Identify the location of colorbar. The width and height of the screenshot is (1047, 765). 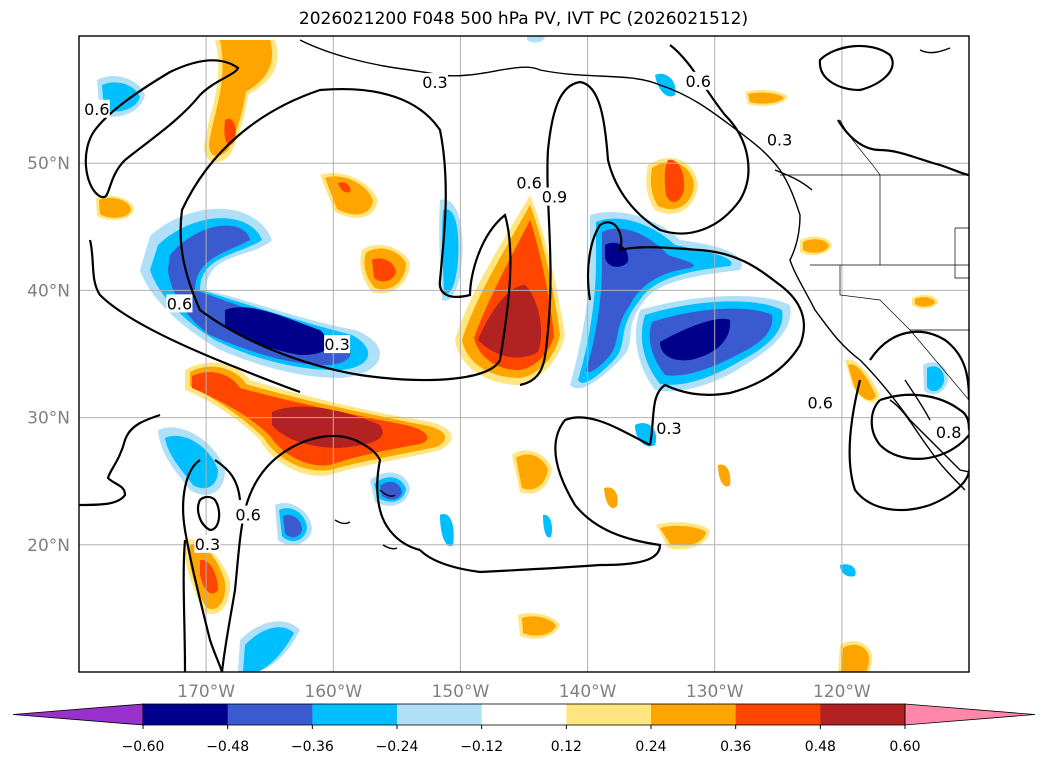
(524, 714).